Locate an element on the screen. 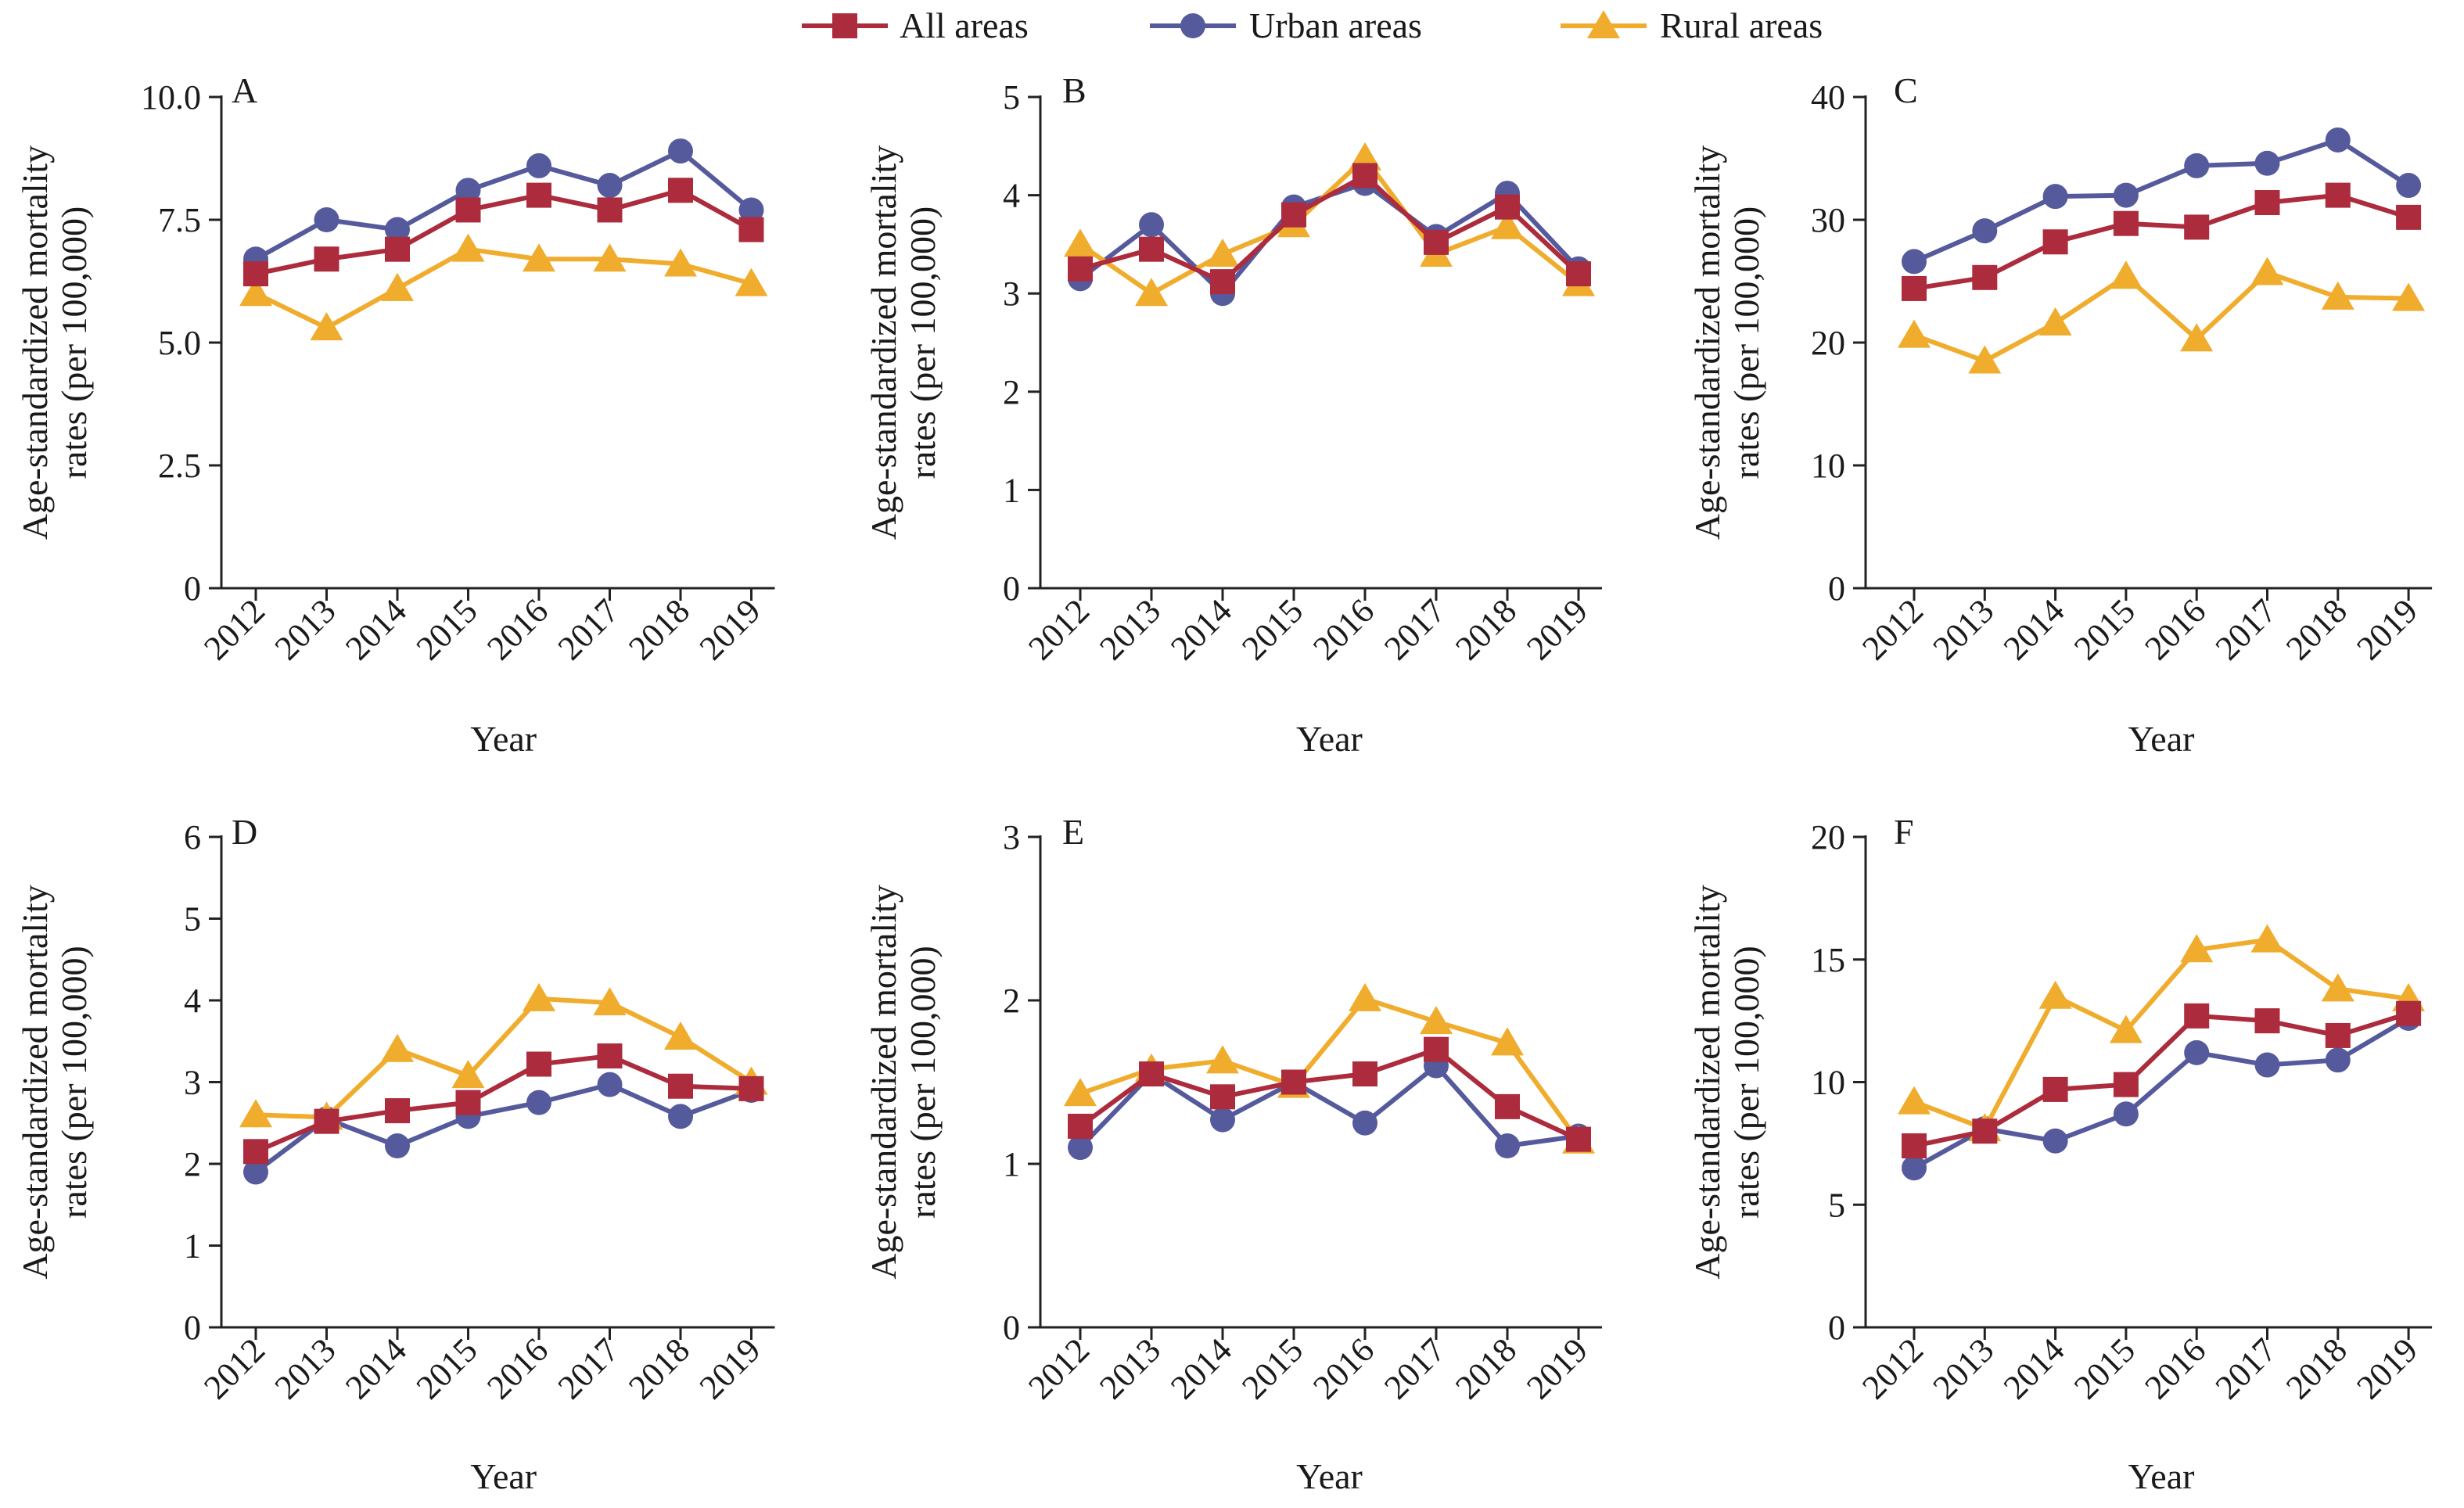  legend-item-rural-areas: Rural areas is located at coordinates (1692, 25).